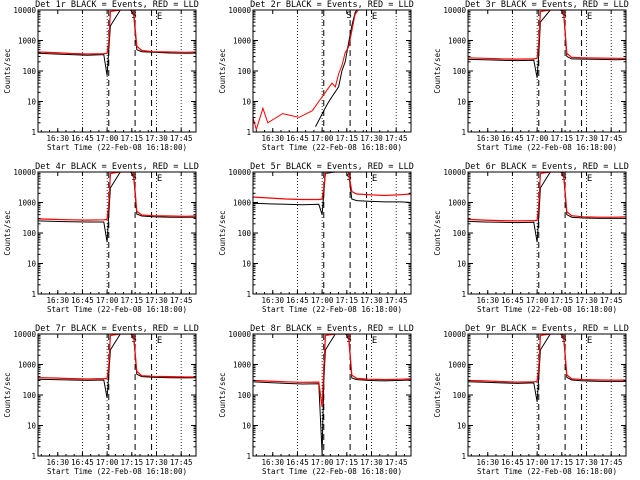  What do you see at coordinates (547, 44) in the screenshot?
I see `events-series-line` at bounding box center [547, 44].